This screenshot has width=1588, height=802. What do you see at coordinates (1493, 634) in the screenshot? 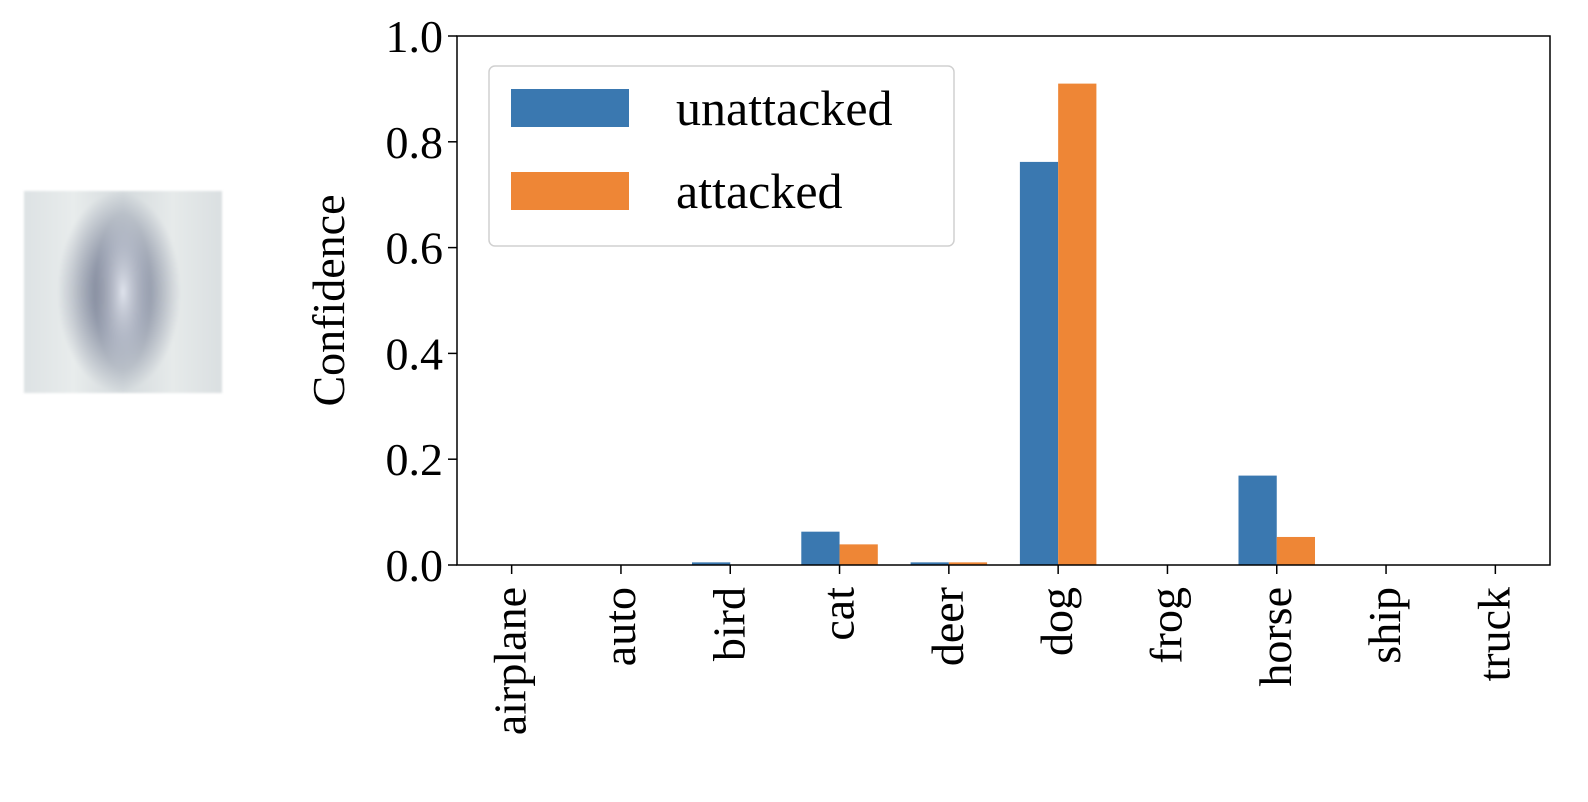
I see `x-tick-label-truck: truck` at bounding box center [1493, 634].